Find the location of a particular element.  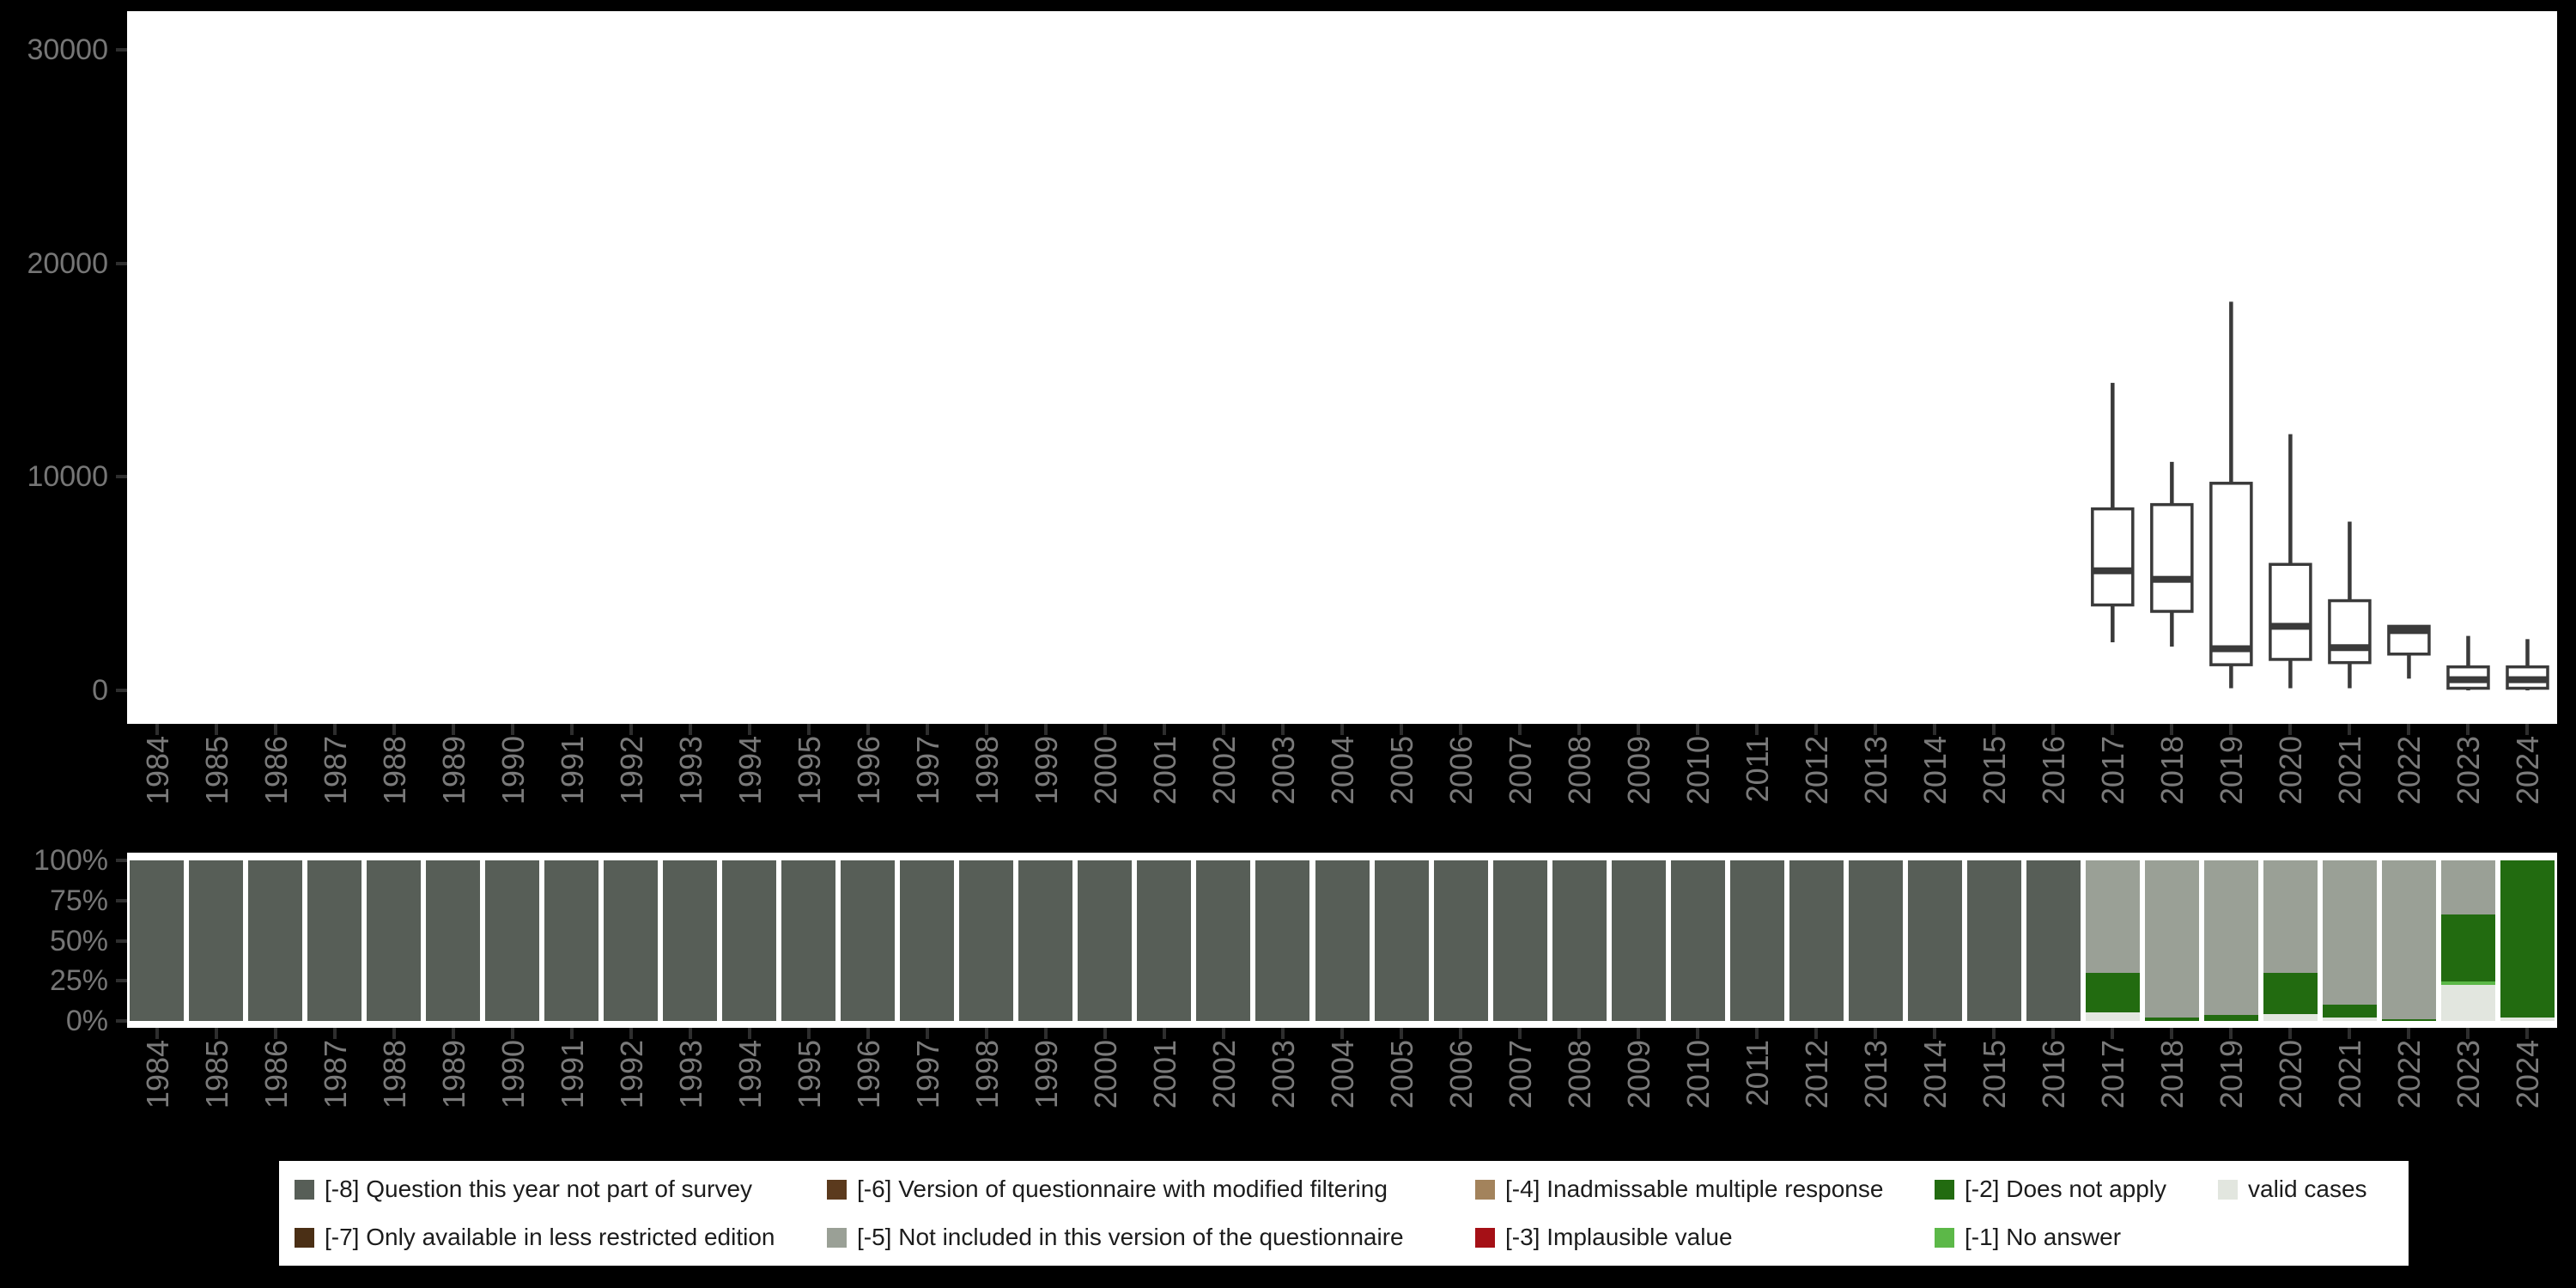

x-axis-year-label: 2019 is located at coordinates (2232, 1074).